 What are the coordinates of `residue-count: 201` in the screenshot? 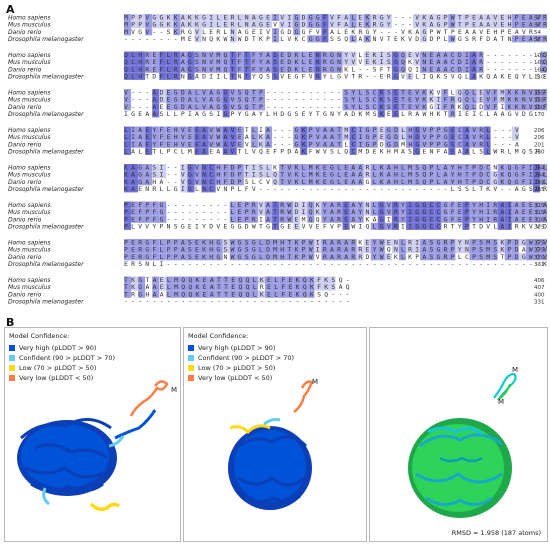 It's located at (539, 145).